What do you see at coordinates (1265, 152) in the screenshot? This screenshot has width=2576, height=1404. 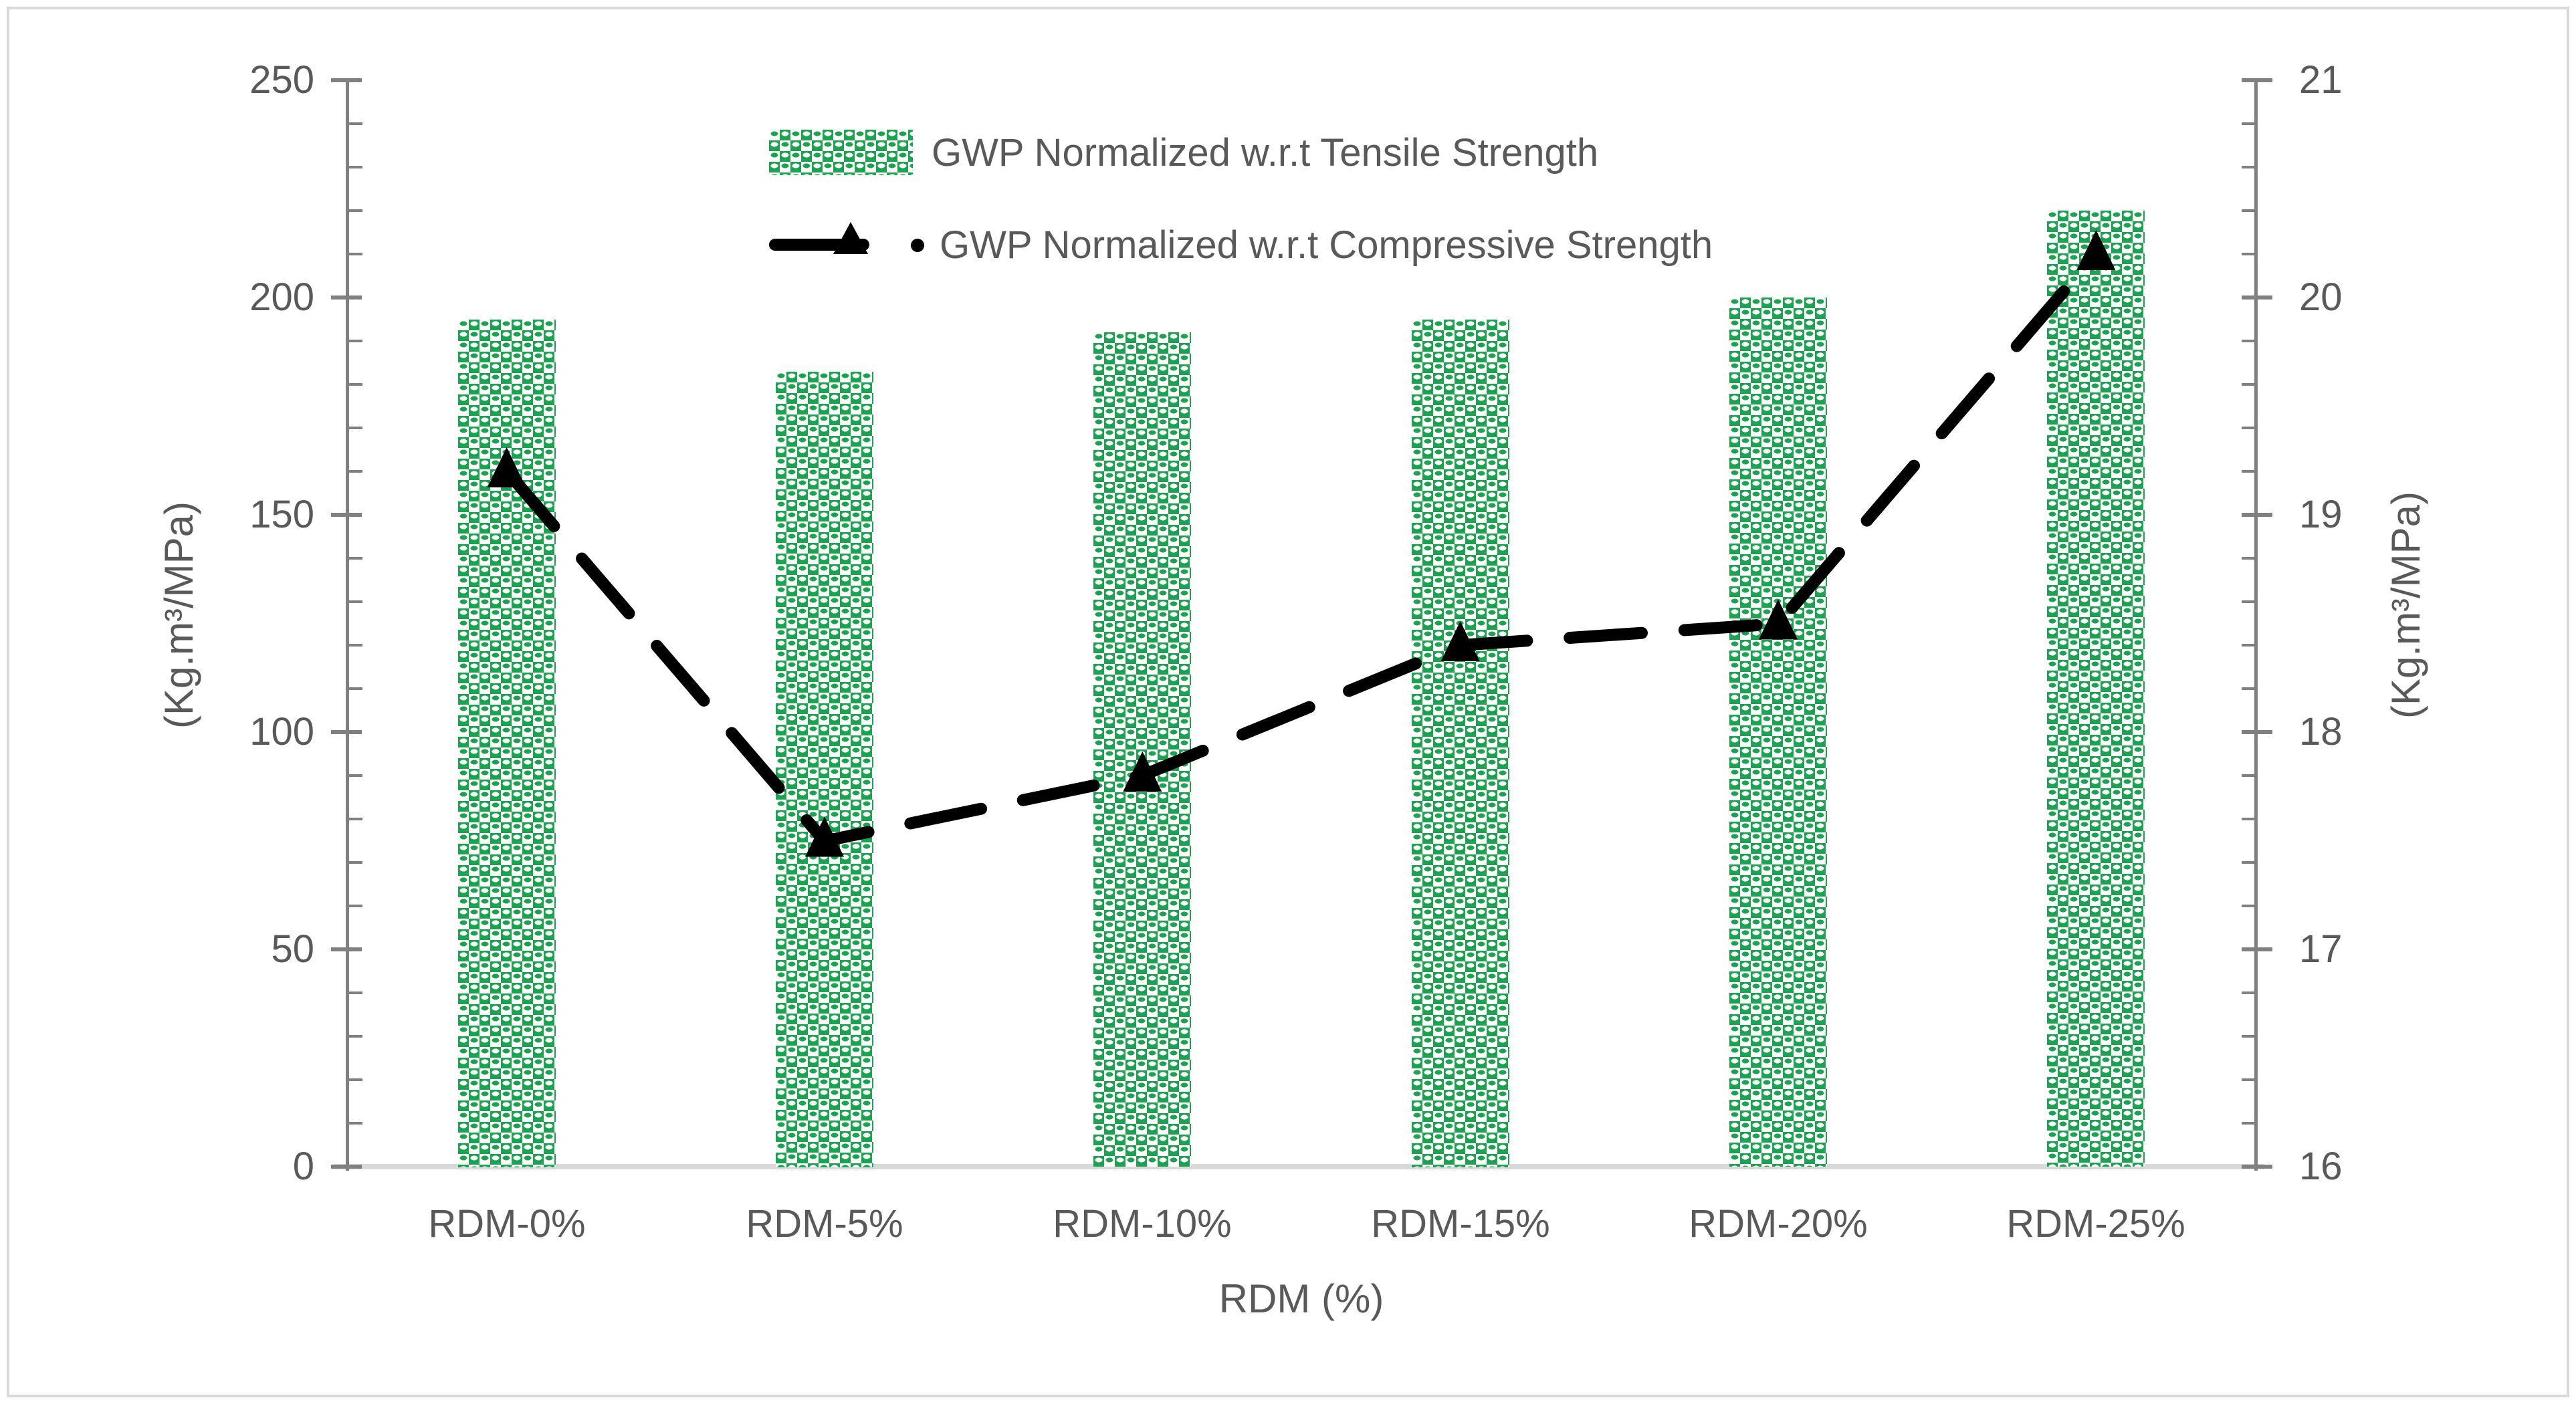 I see `legend-label-tensile: GWP Normalized w.r.t Tensile Strength` at bounding box center [1265, 152].